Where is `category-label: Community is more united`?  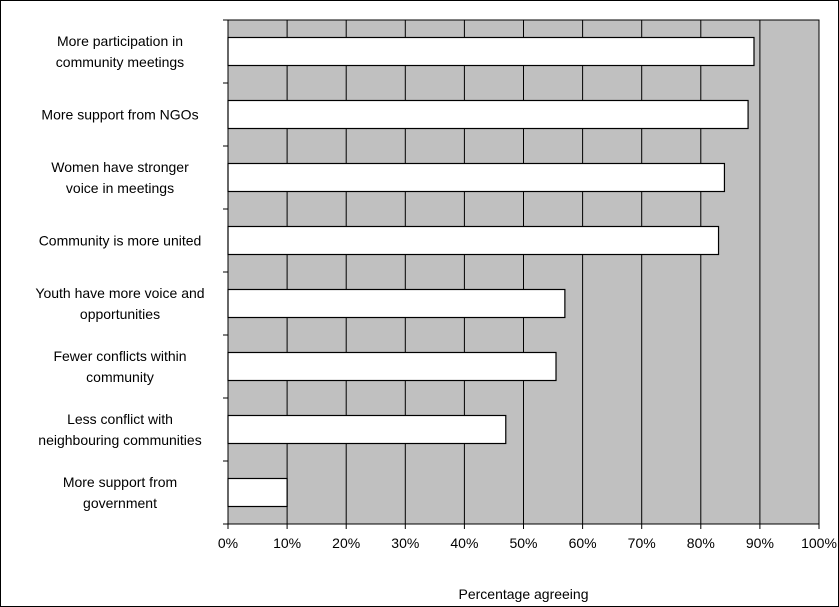 category-label: Community is more united is located at coordinates (120, 241).